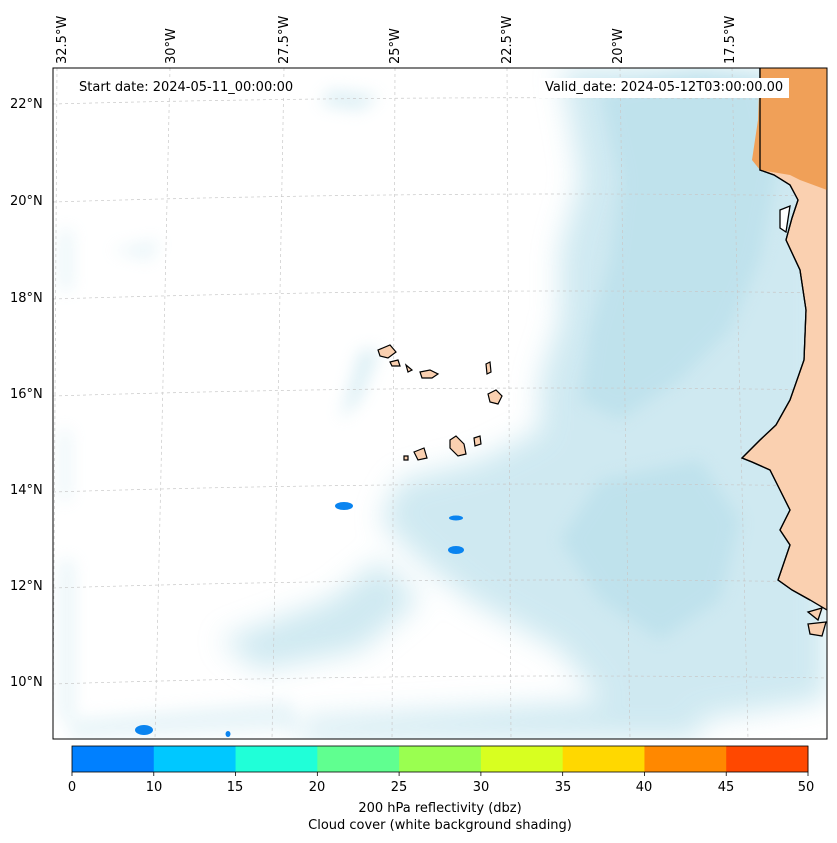 The height and width of the screenshot is (843, 837). What do you see at coordinates (26, 394) in the screenshot?
I see `lat-label-16n: 16°N` at bounding box center [26, 394].